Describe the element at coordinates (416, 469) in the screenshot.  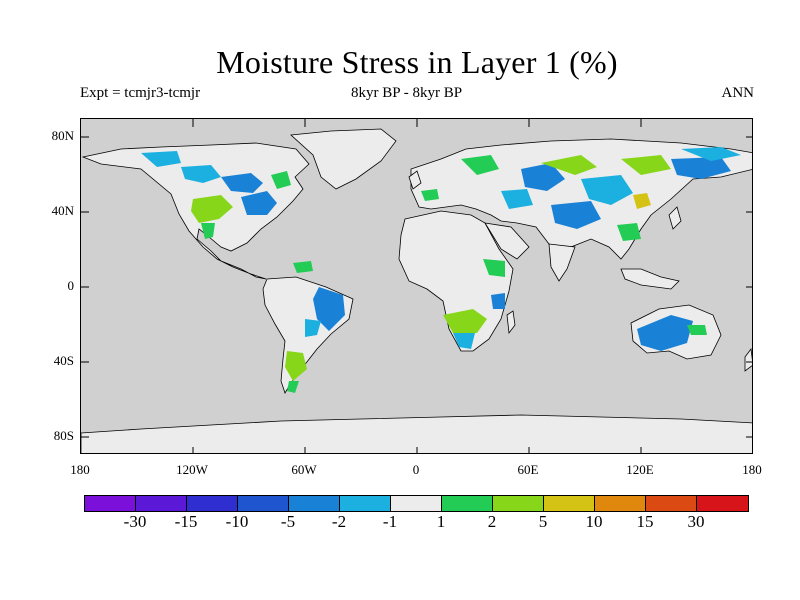
I see `lon-label-0: 0` at that location.